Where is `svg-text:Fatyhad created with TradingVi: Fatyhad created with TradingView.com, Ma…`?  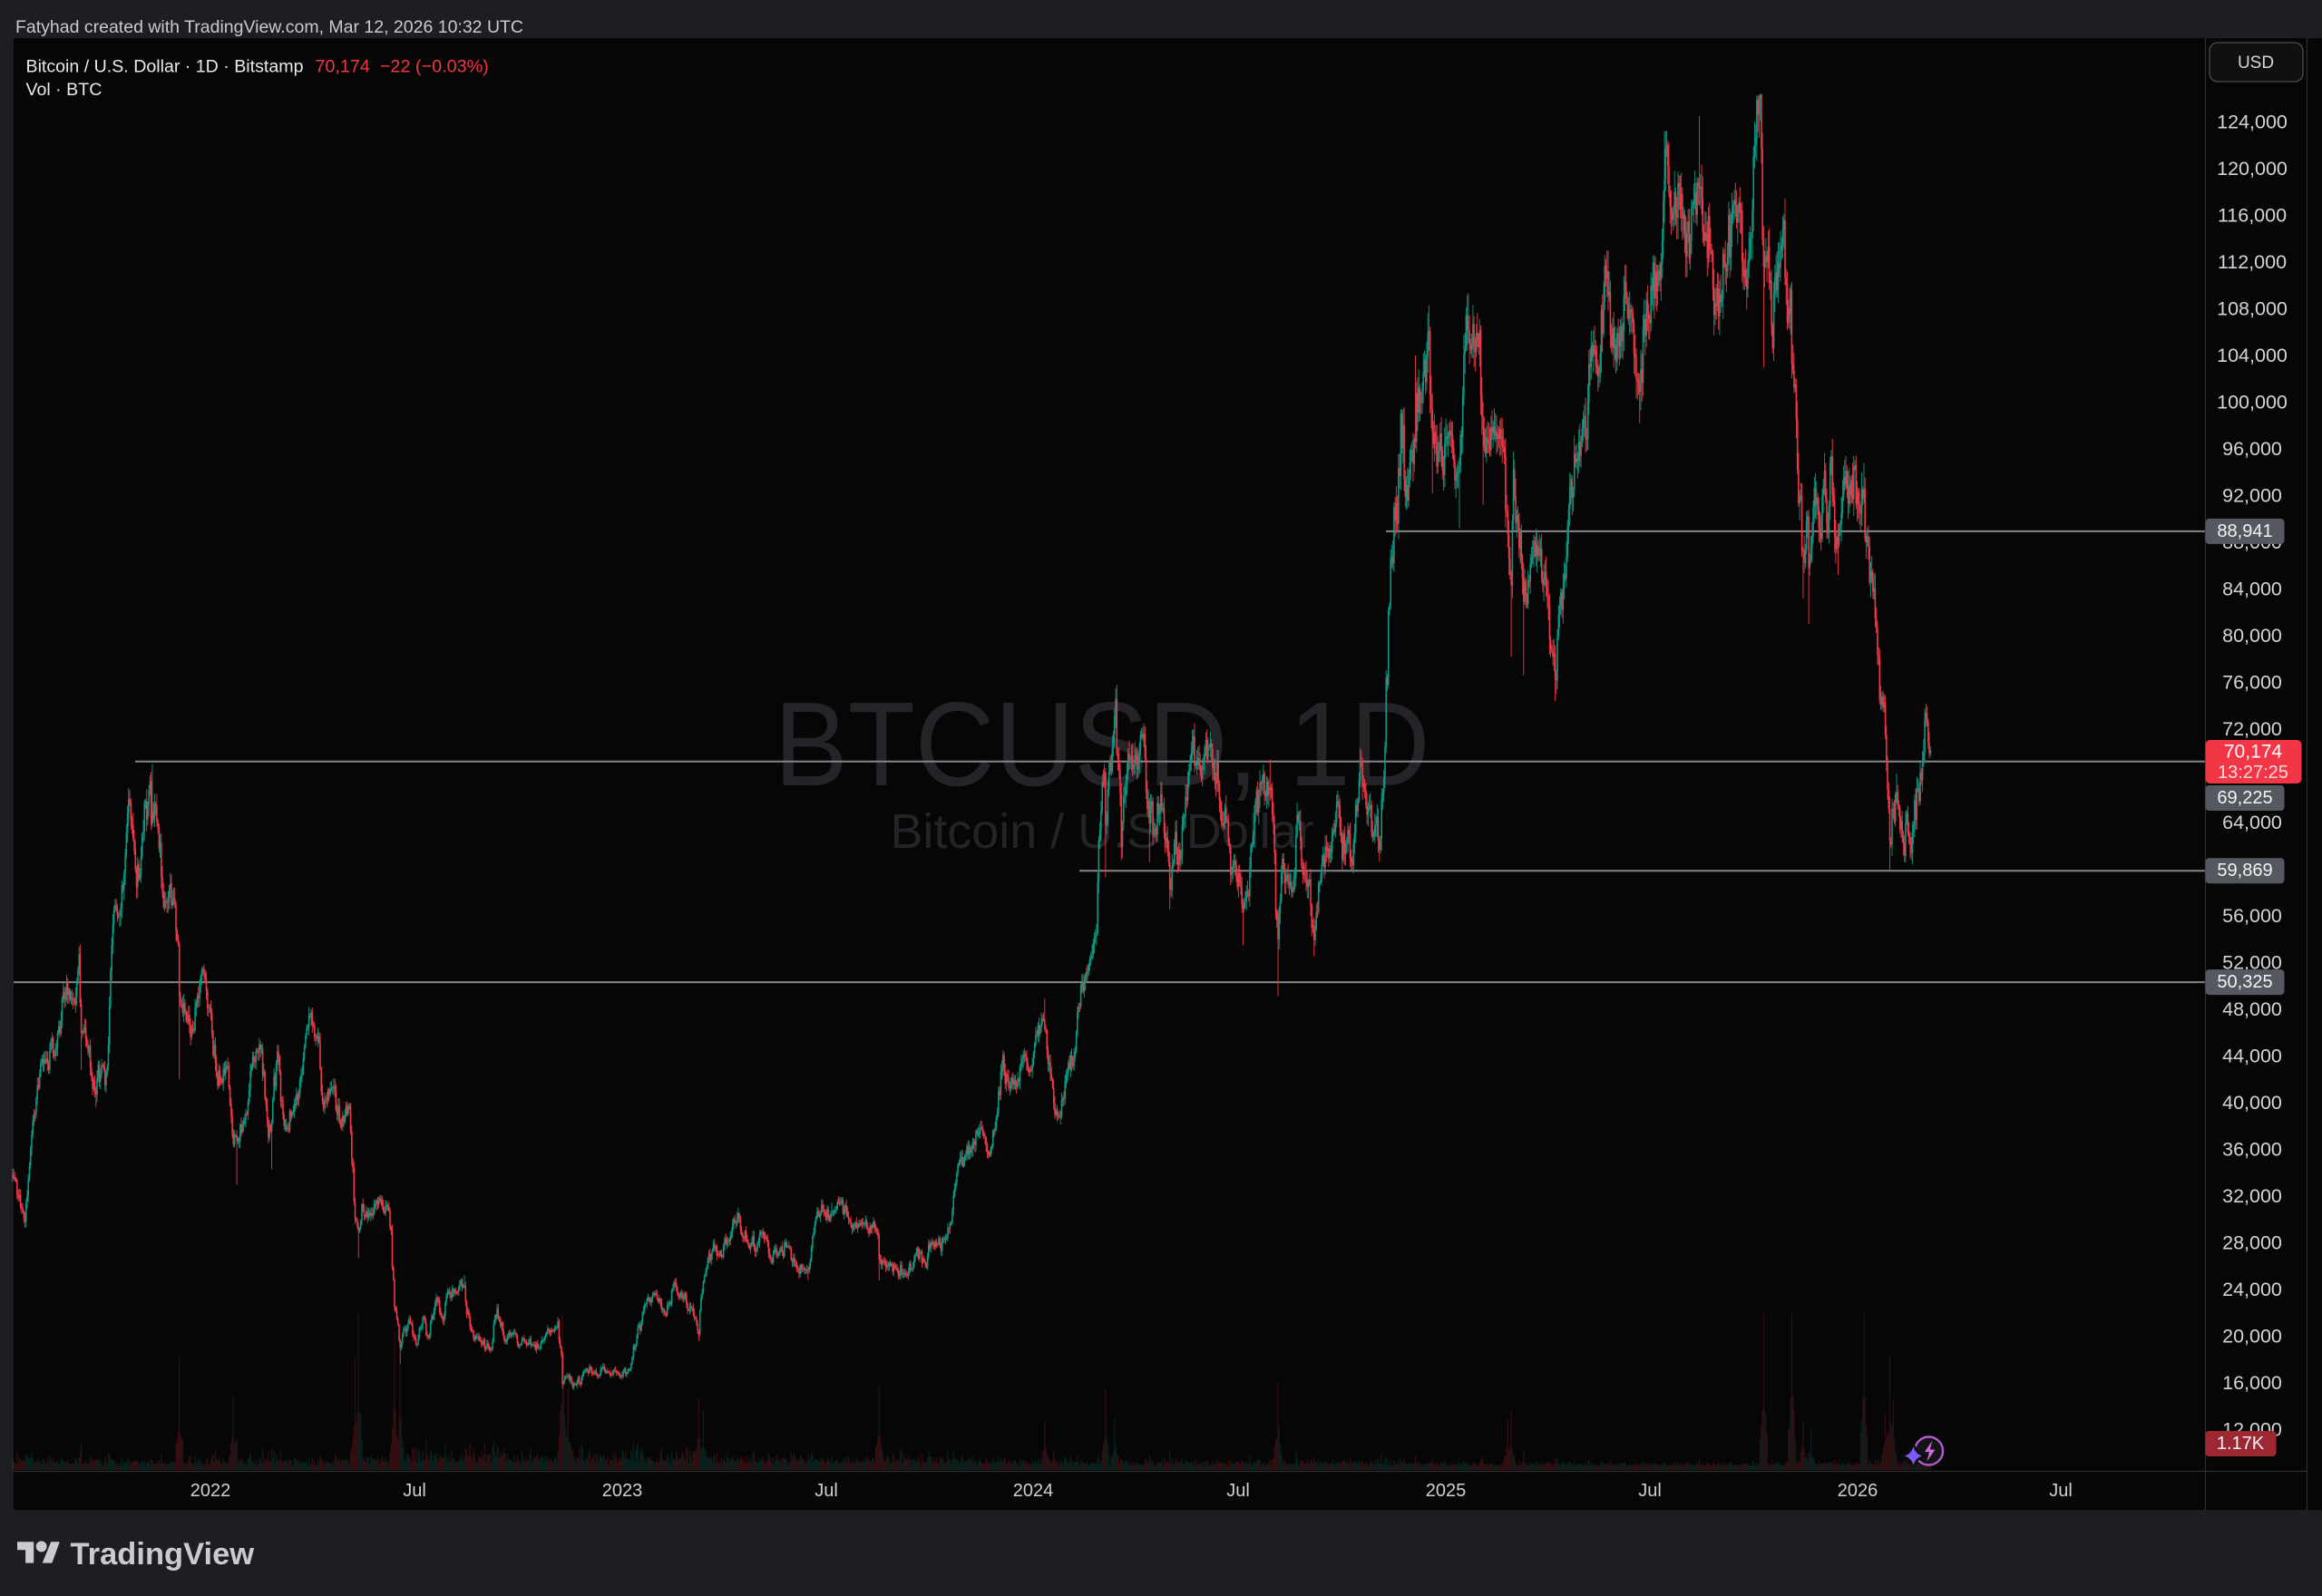
svg-text:Fatyhad created with TradingVi: Fatyhad created with TradingView.com, Ma… is located at coordinates (269, 27).